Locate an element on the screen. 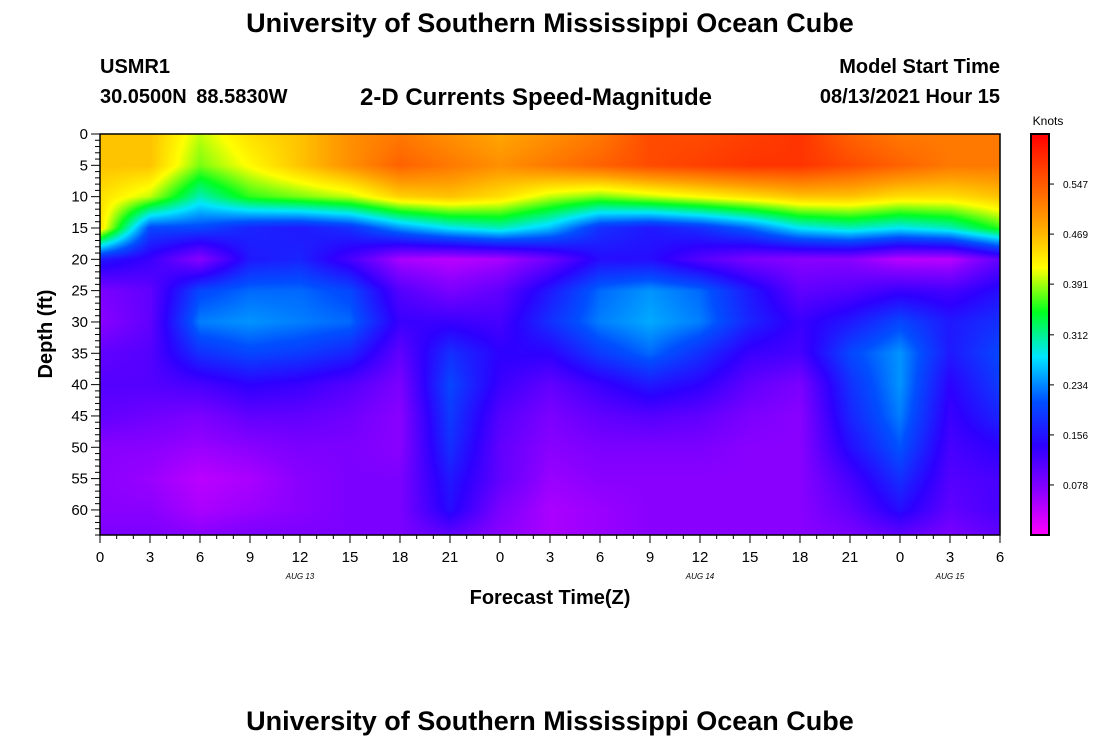 This screenshot has width=1100, height=750. y-tick-label: 20 is located at coordinates (79, 259).